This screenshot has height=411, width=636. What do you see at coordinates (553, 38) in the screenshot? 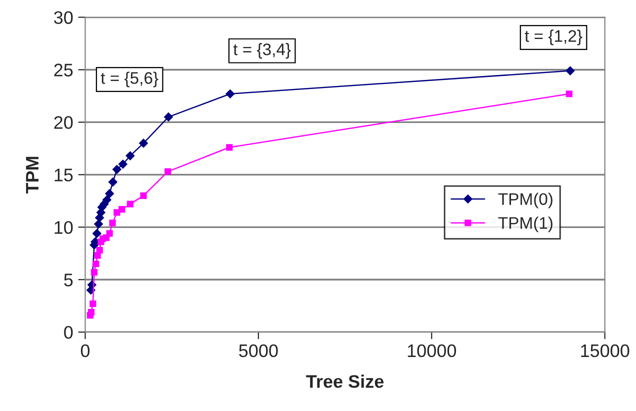
I see `annotation: t = {1,2}` at bounding box center [553, 38].